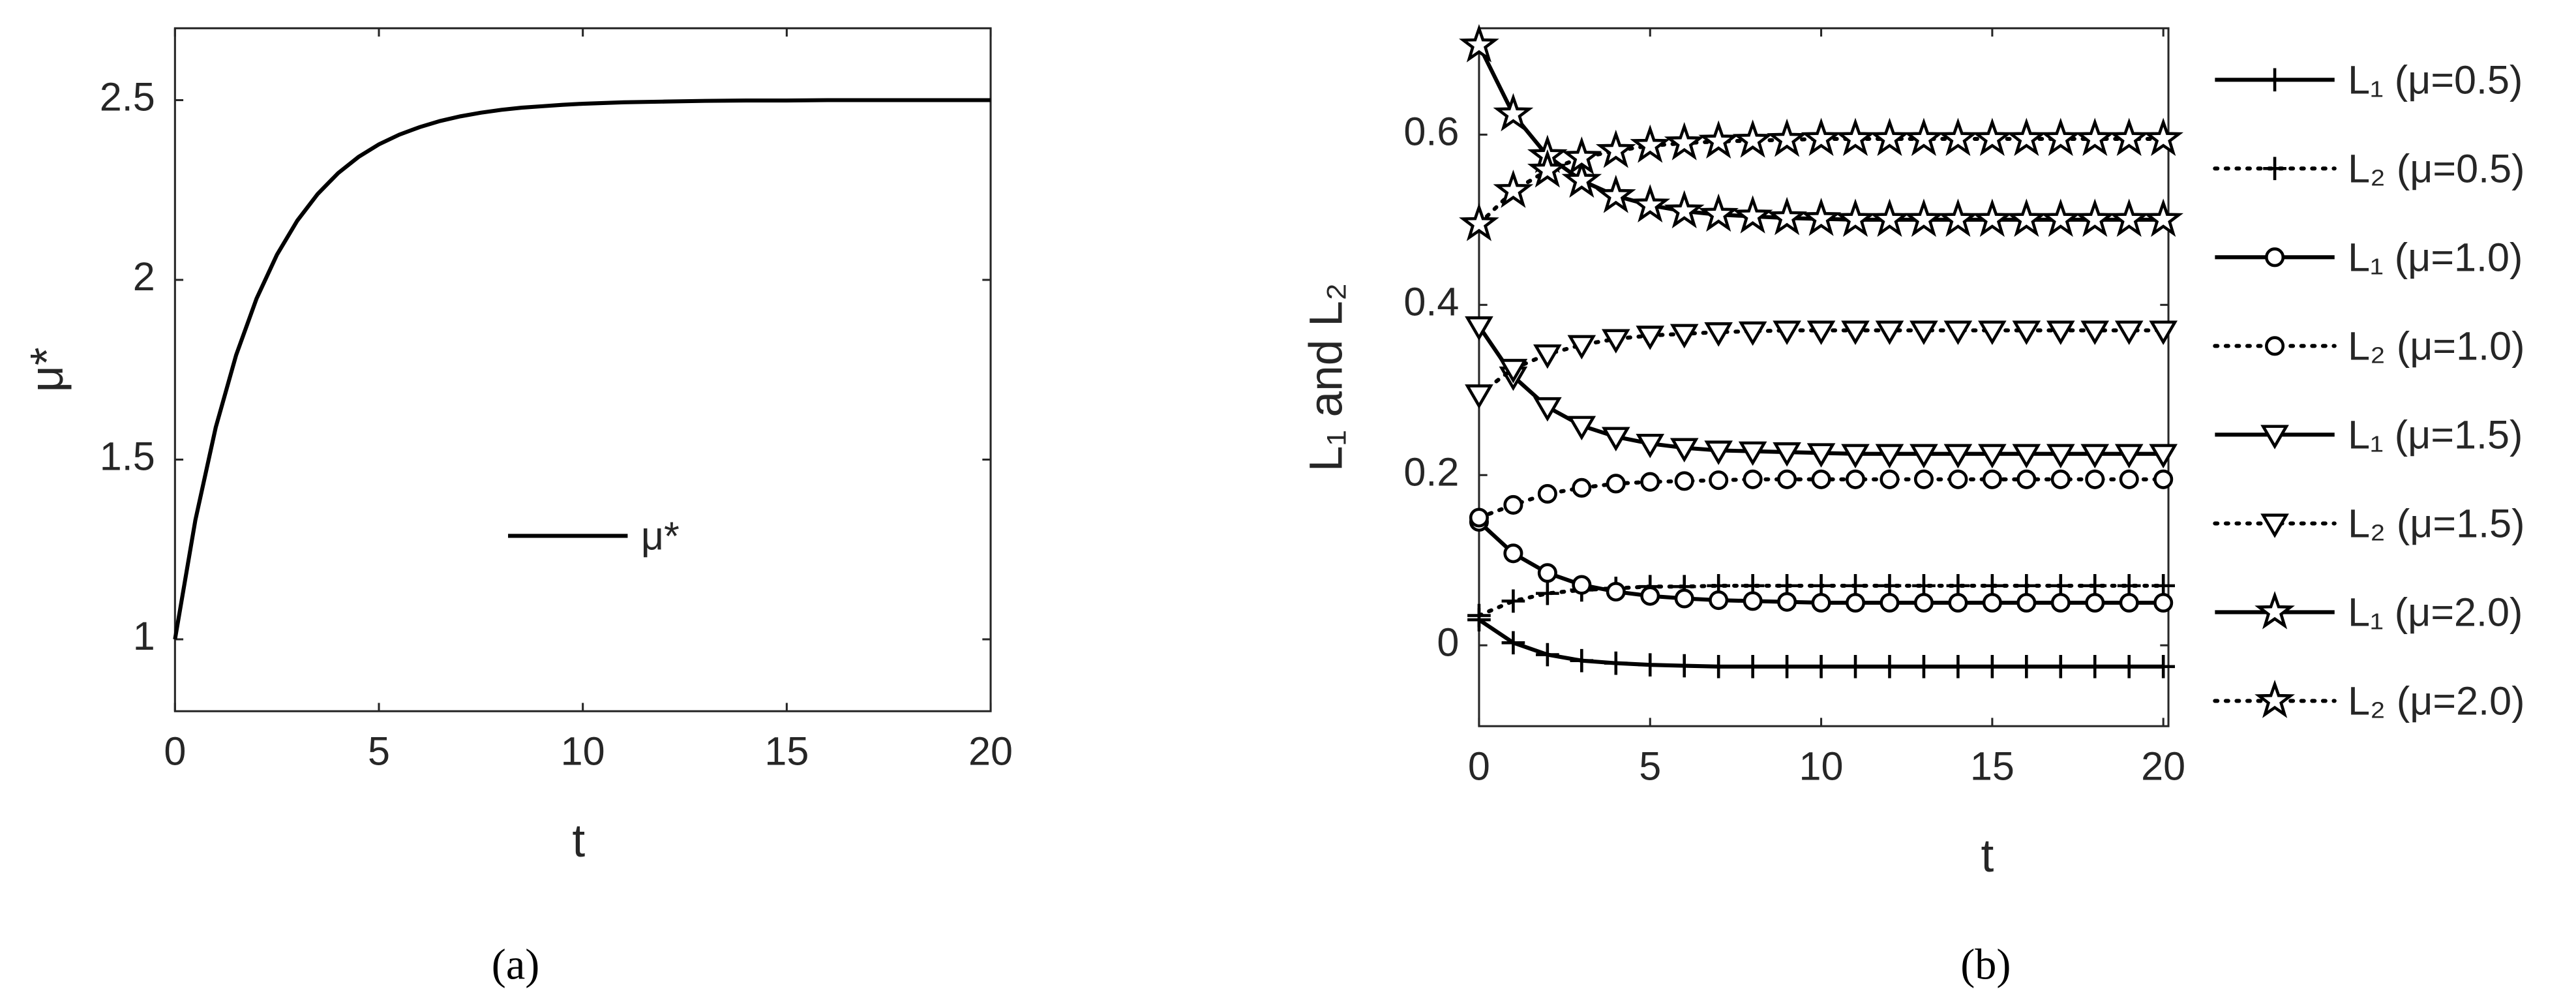 This screenshot has height=1002, width=2576. Describe the element at coordinates (2436, 524) in the screenshot. I see `legend-label: L₂ (μ=1.5)` at that location.